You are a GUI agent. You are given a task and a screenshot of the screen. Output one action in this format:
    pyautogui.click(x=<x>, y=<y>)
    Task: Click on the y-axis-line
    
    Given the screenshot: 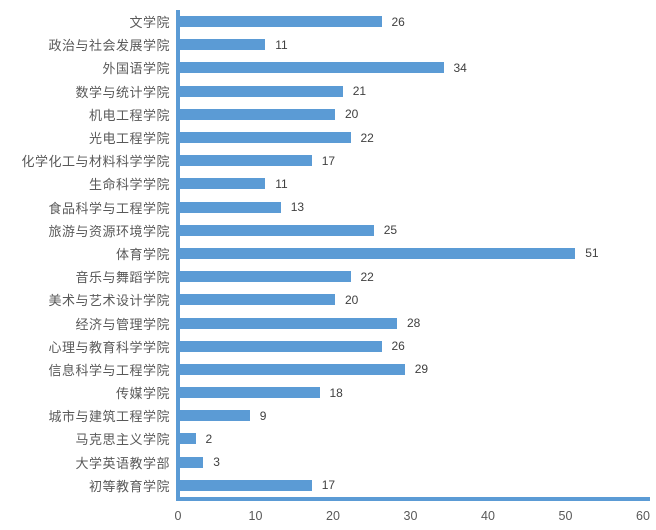 What is the action you would take?
    pyautogui.click(x=178, y=255)
    